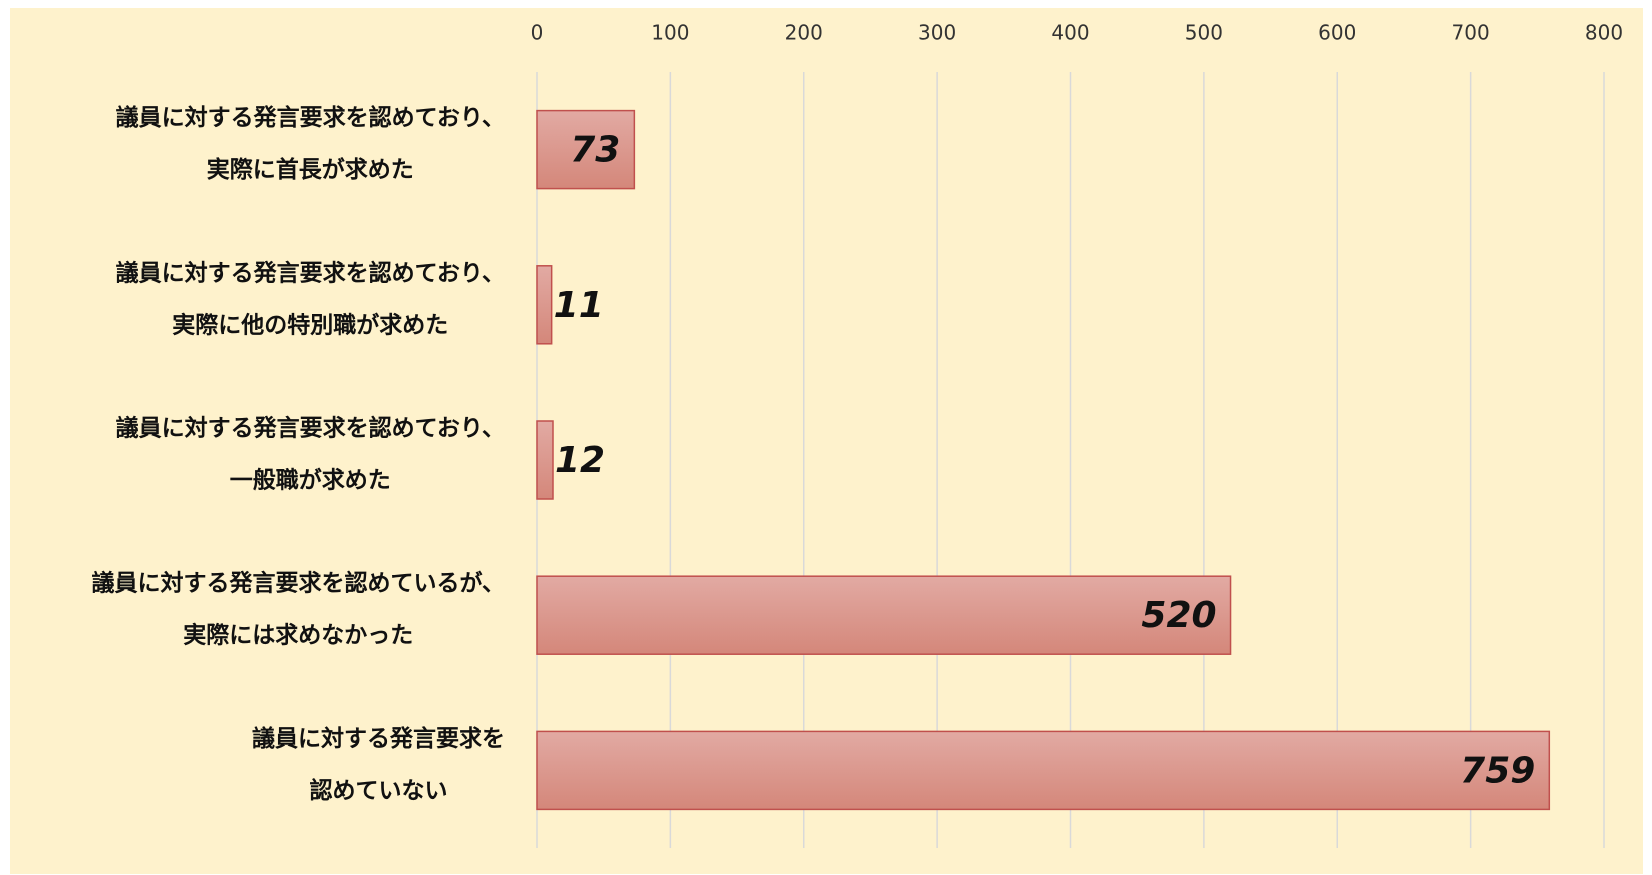 This screenshot has height=875, width=1652. I want to click on y-tick-label: 実際に他の特別職が求めた, so click(310, 324).